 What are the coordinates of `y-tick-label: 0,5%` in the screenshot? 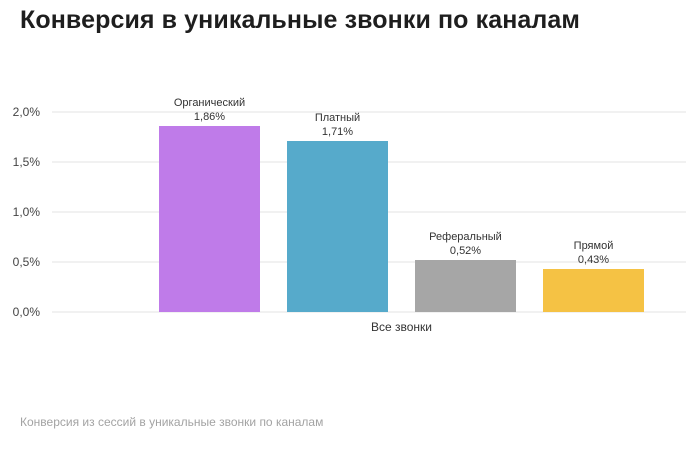 It's located at (27, 262).